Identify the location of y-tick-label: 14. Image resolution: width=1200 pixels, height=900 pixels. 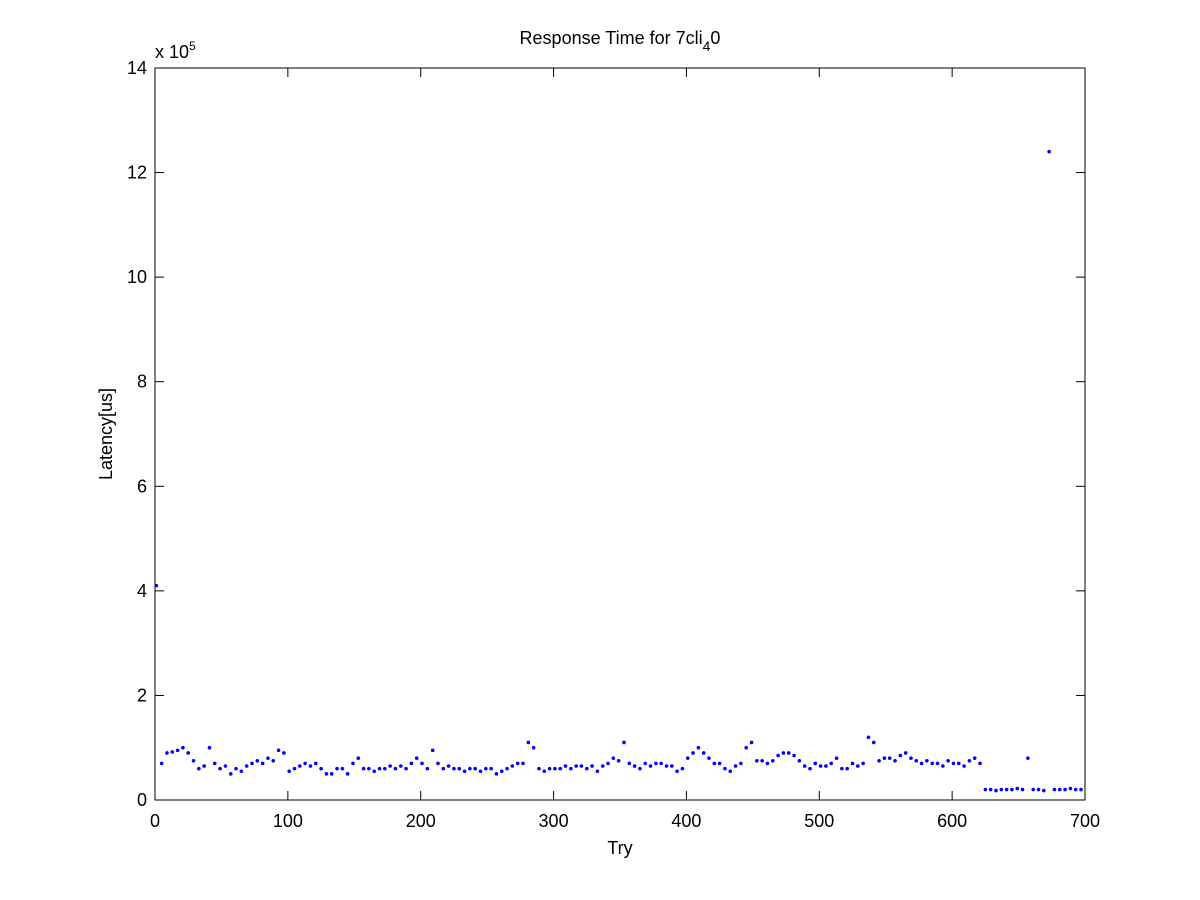
(137, 68).